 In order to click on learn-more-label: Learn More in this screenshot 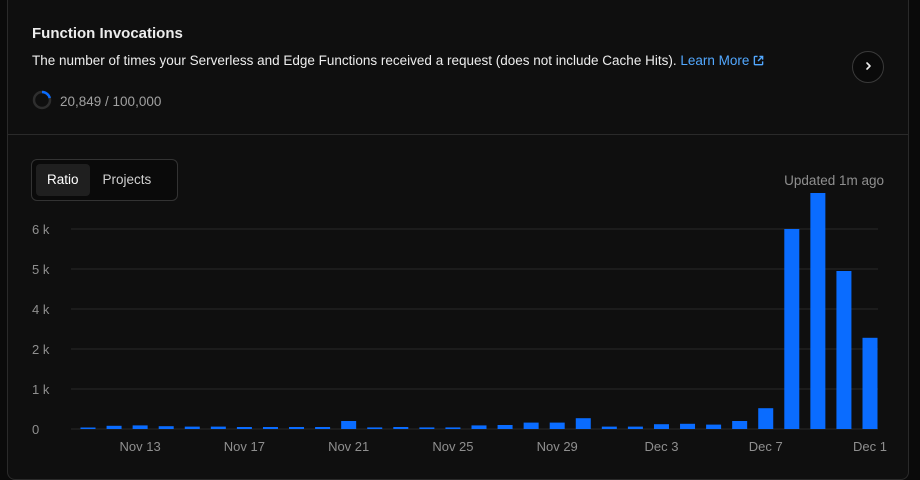, I will do `click(715, 60)`.